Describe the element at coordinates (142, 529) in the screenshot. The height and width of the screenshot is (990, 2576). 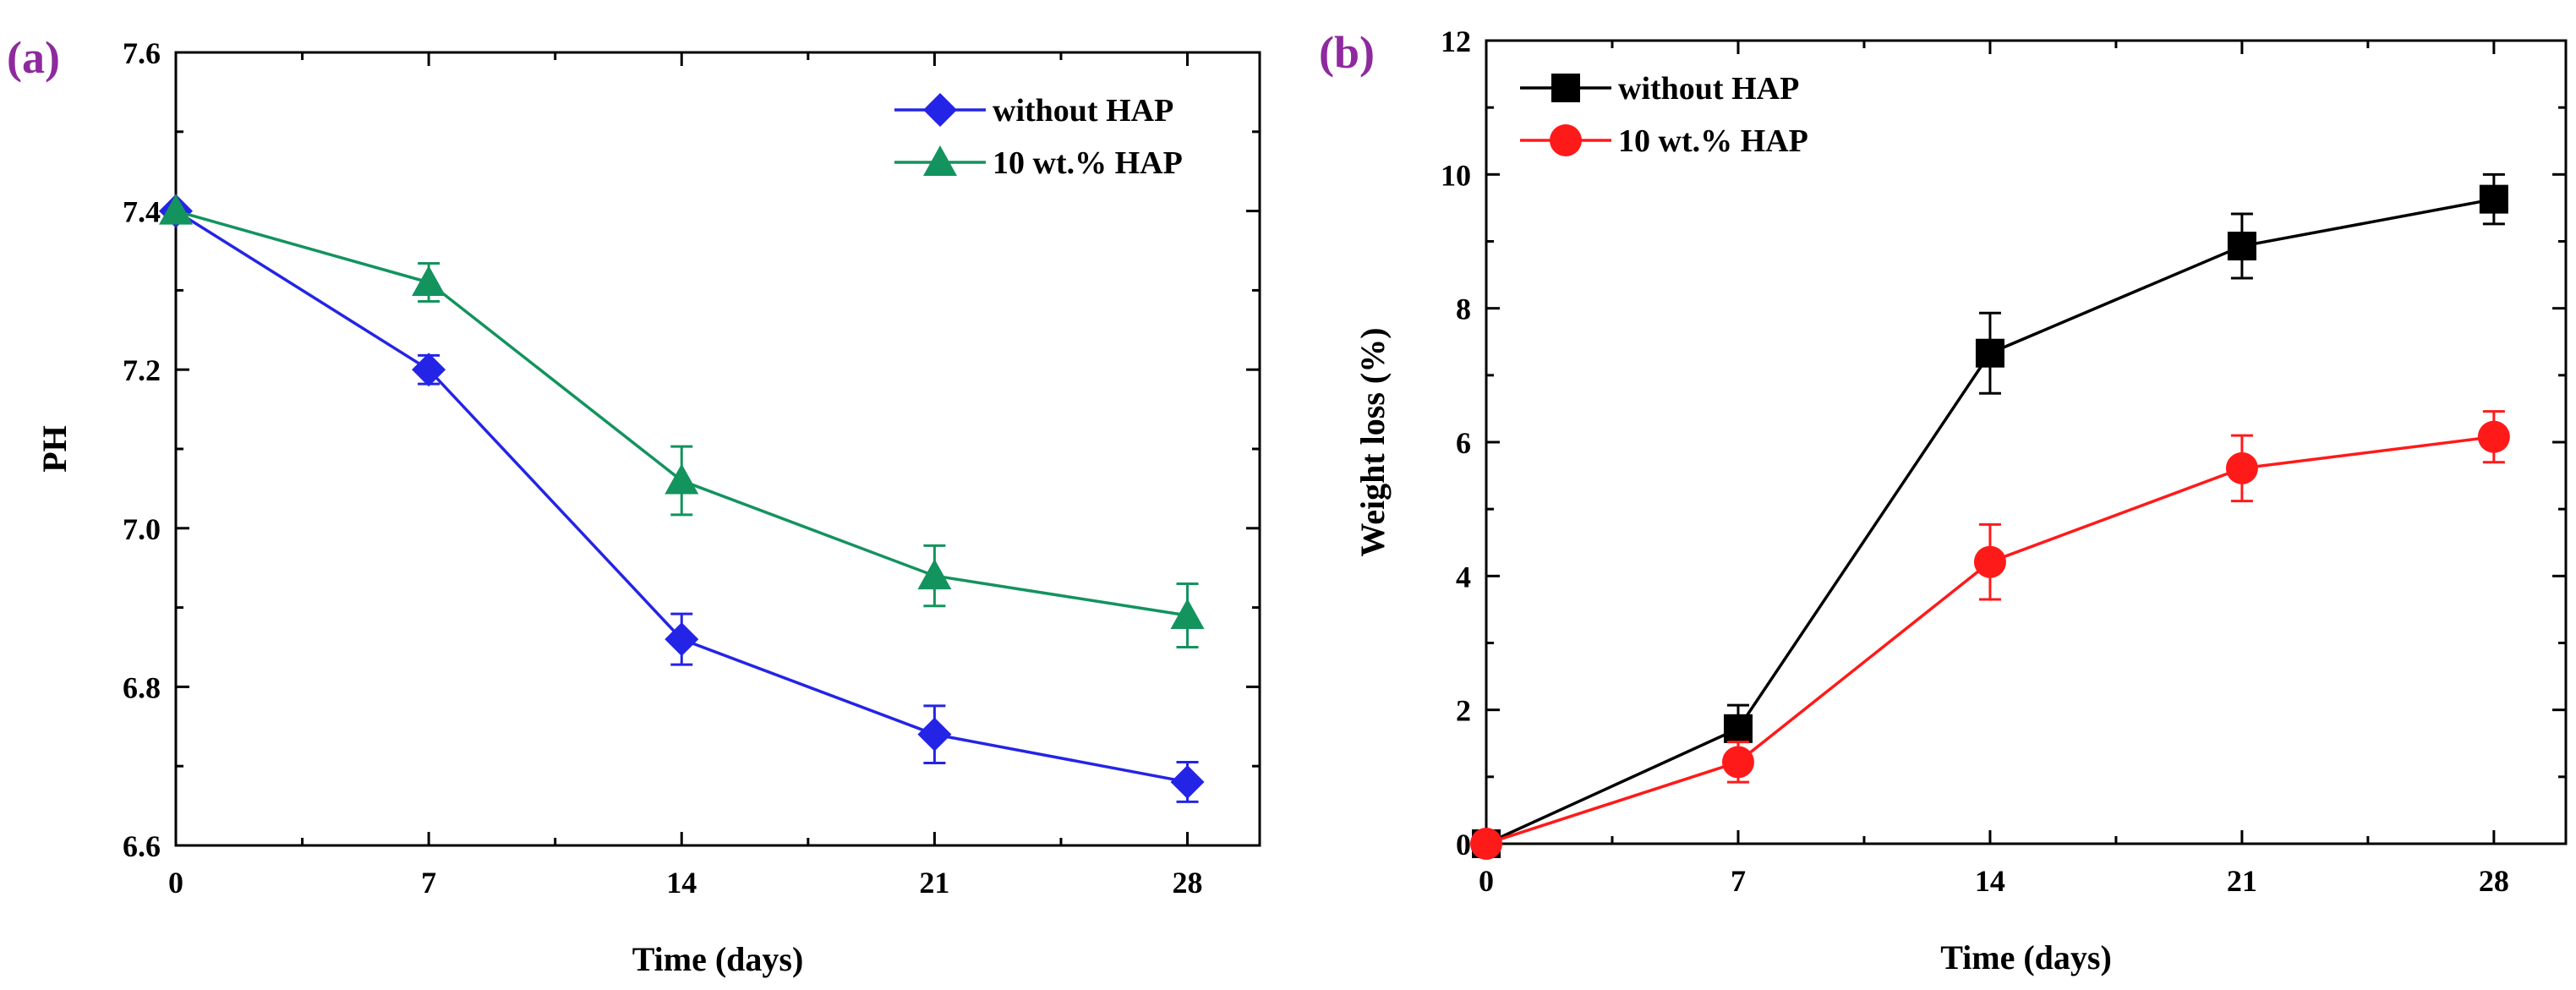
I see `y-tick-label: 7.0` at that location.